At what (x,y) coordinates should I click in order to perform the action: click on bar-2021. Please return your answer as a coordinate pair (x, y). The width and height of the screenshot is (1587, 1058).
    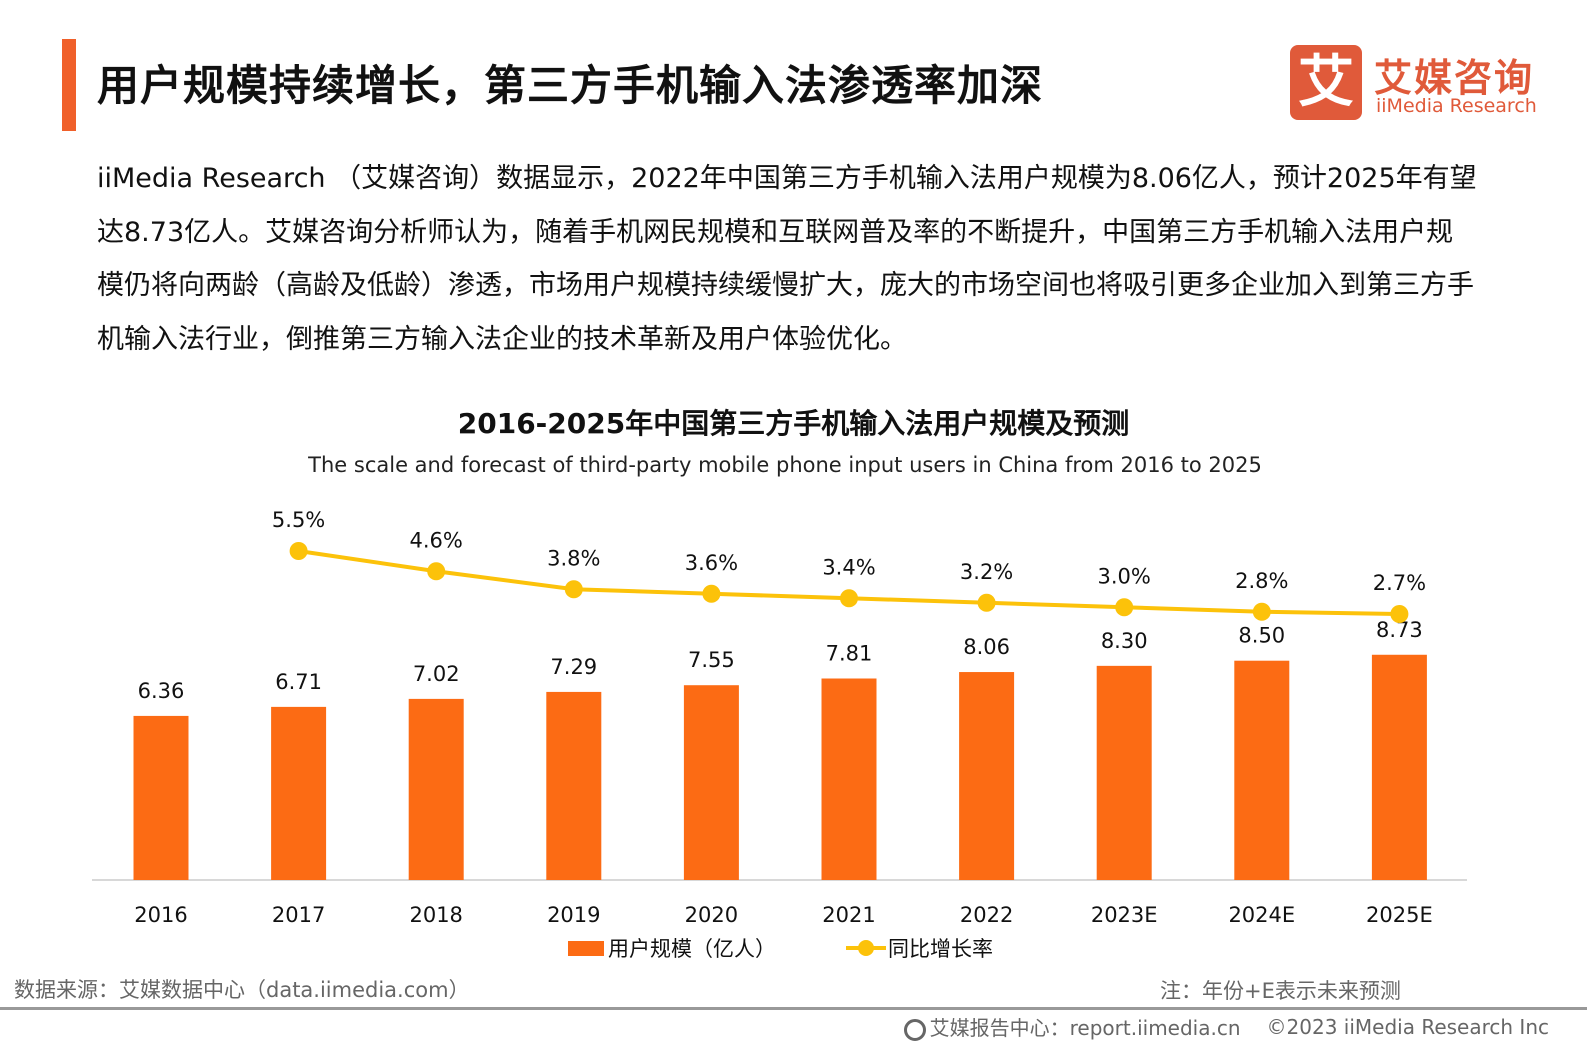
    Looking at the image, I should click on (849, 779).